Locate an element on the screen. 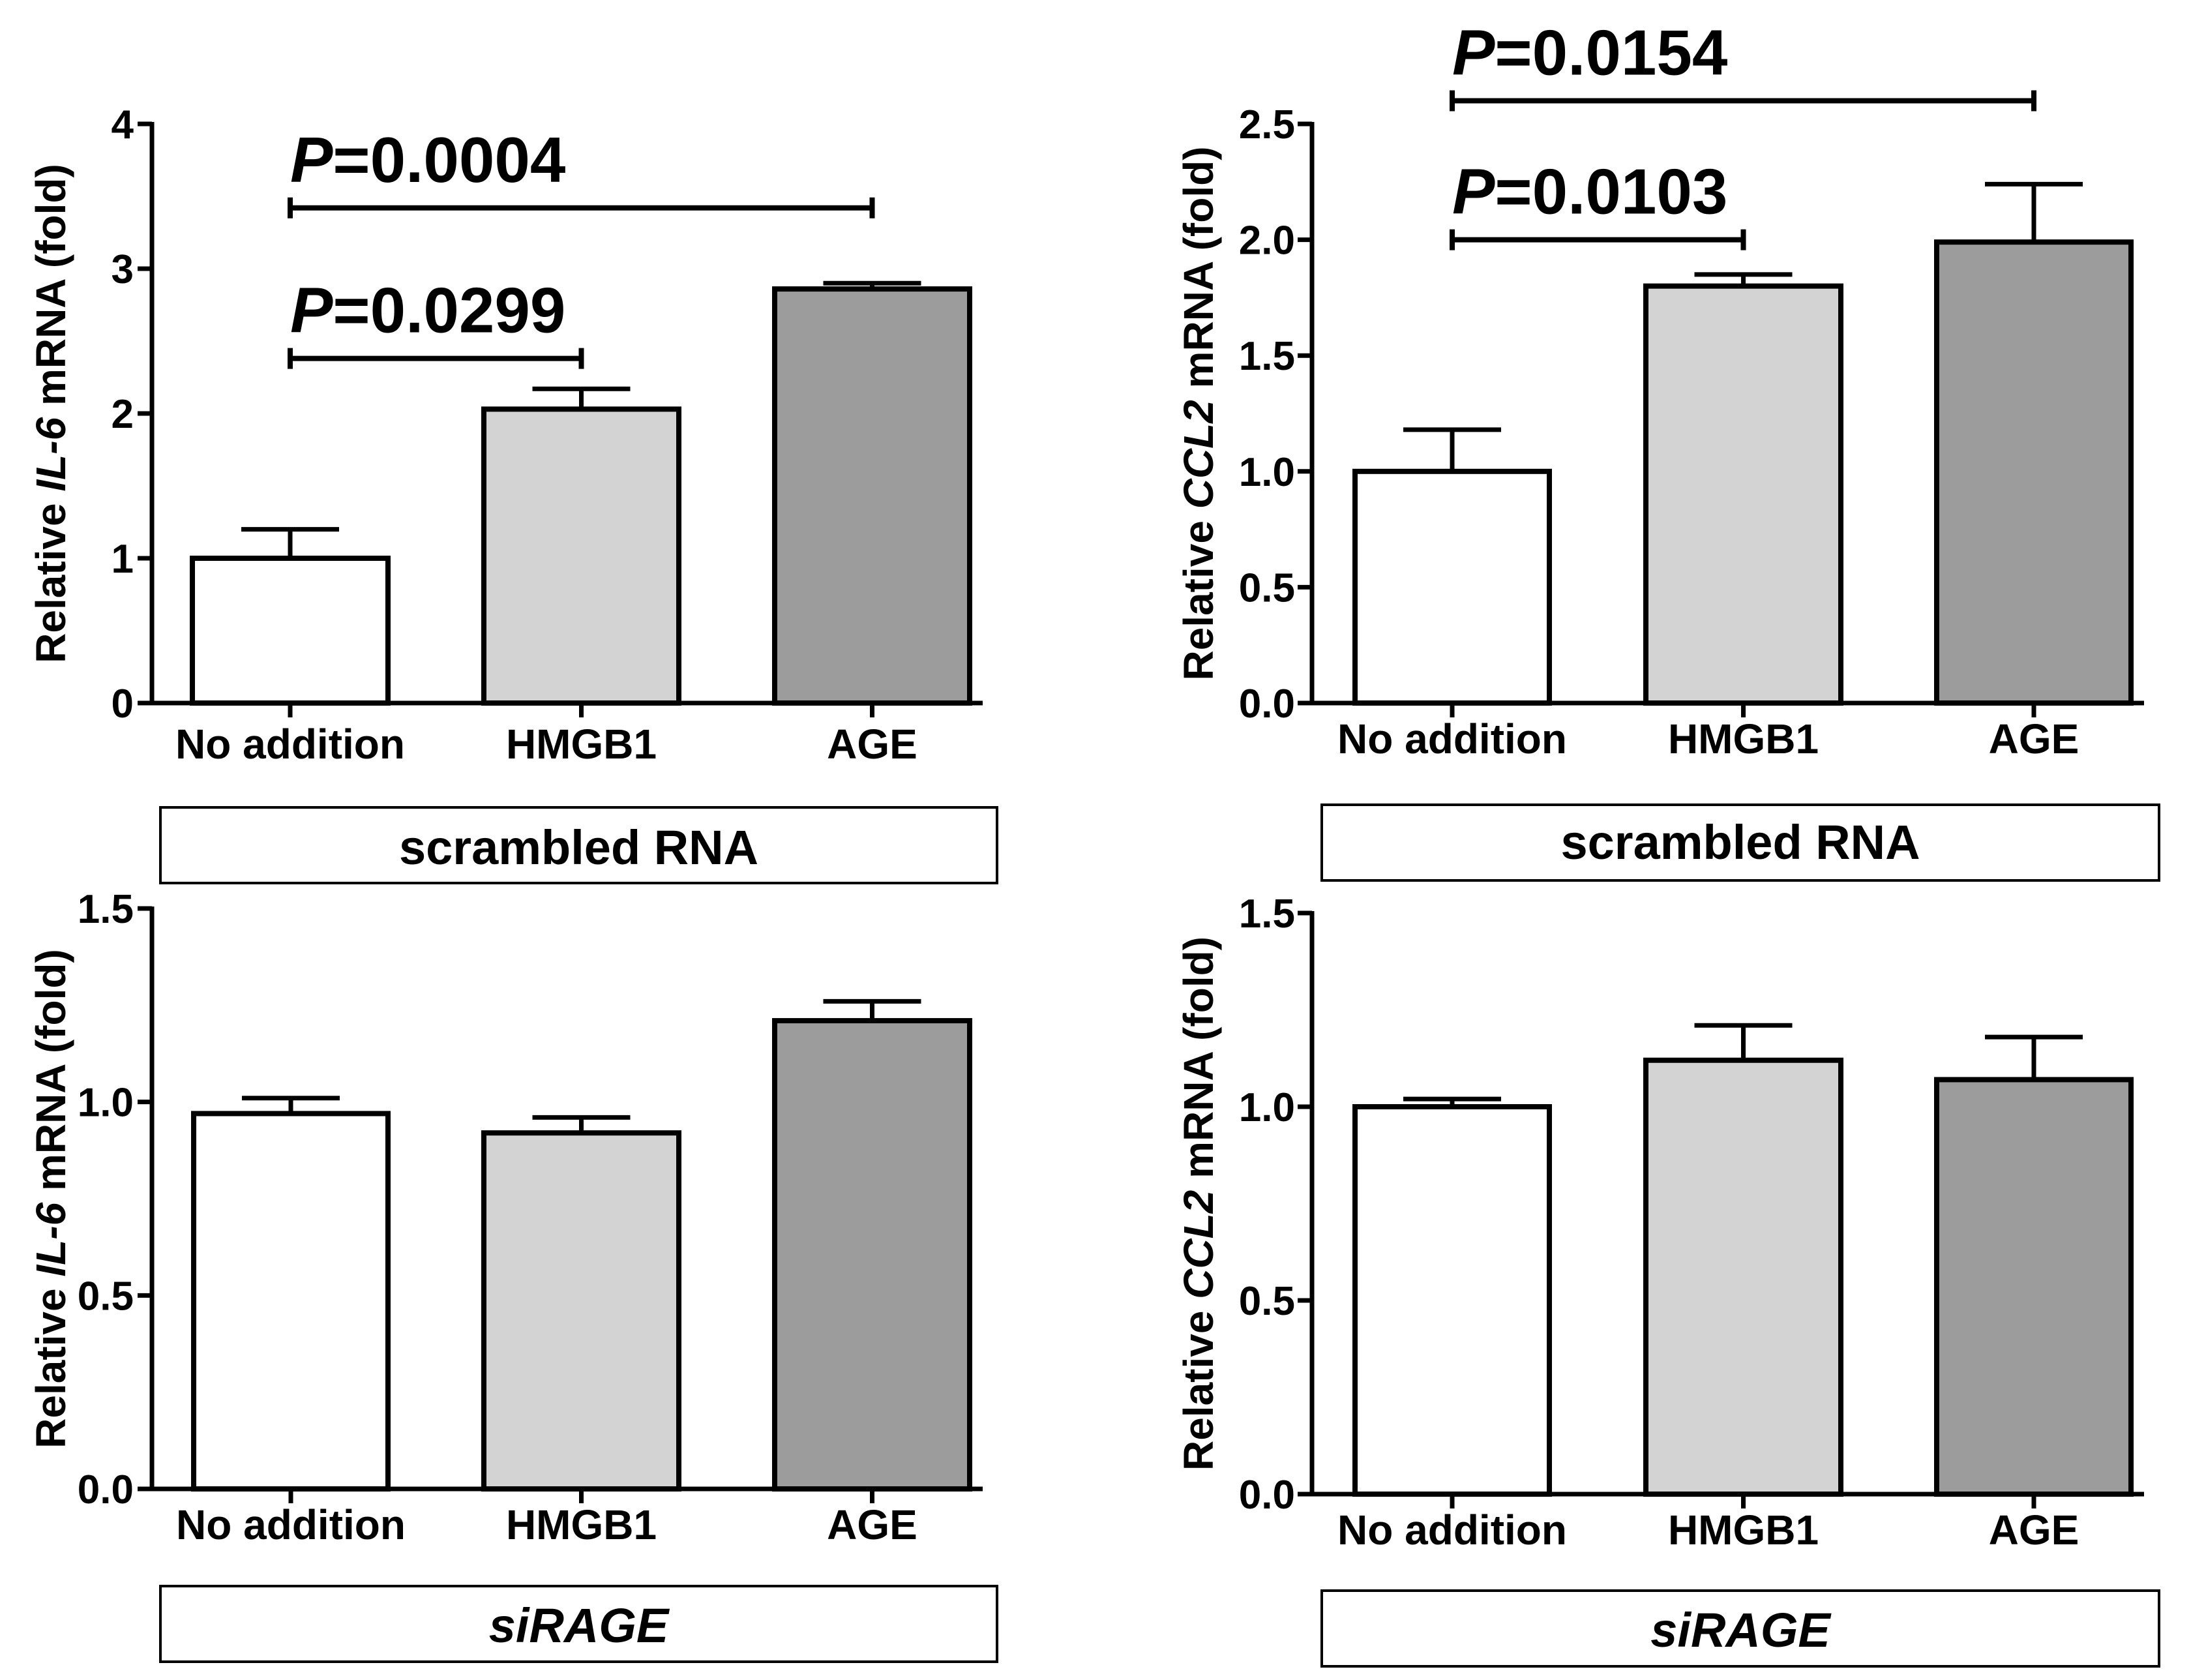 Image resolution: width=2191 pixels, height=1680 pixels. p-value-number: =0.0154 is located at coordinates (1611, 52).